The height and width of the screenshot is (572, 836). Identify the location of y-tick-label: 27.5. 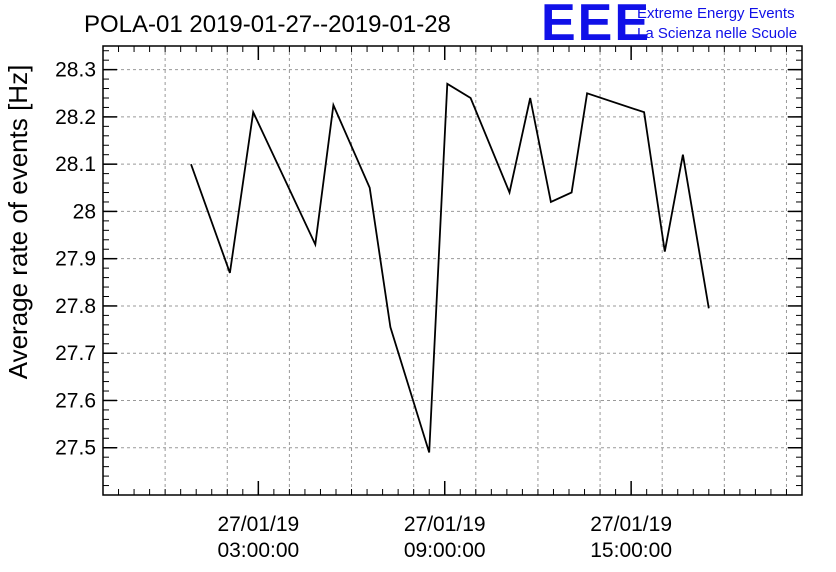
(75, 448).